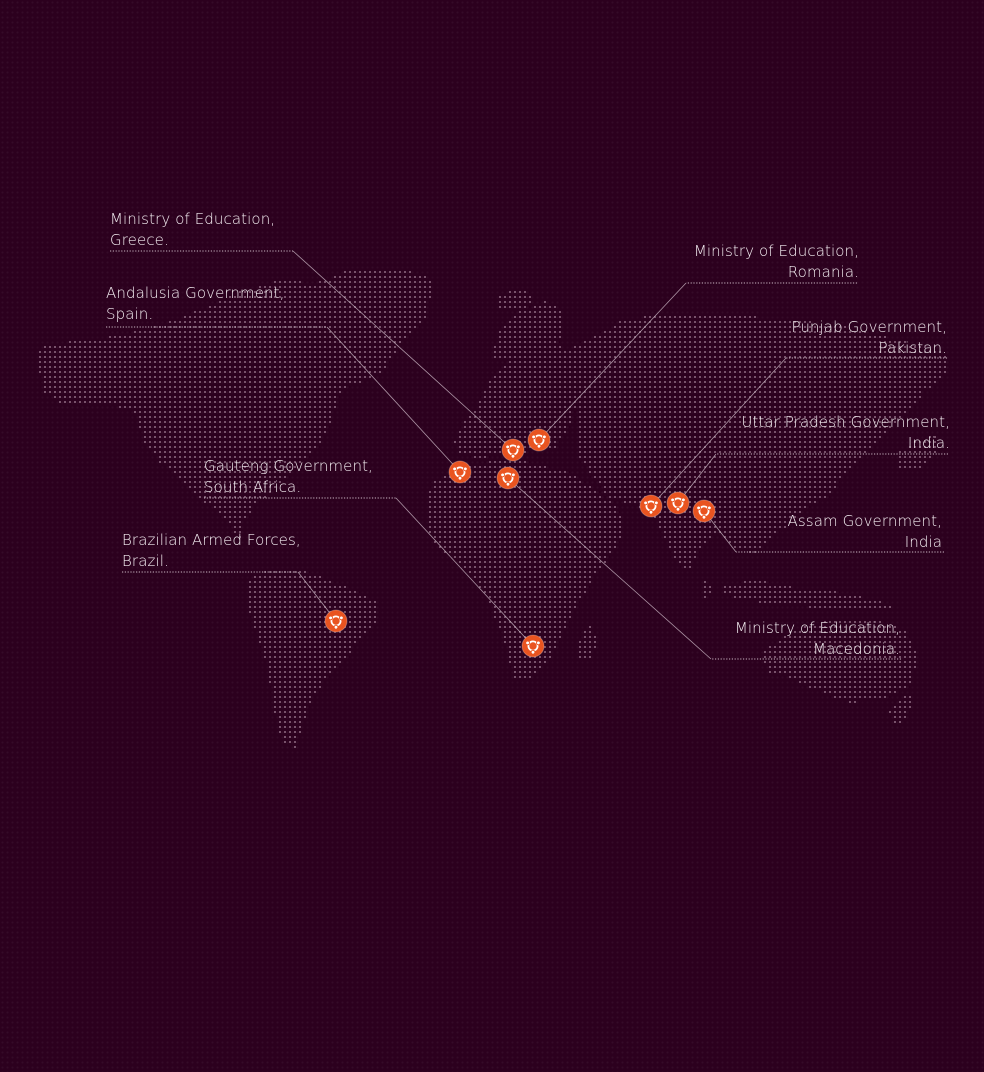 The height and width of the screenshot is (1072, 984). I want to click on leader-line-macedonia, so click(609, 568).